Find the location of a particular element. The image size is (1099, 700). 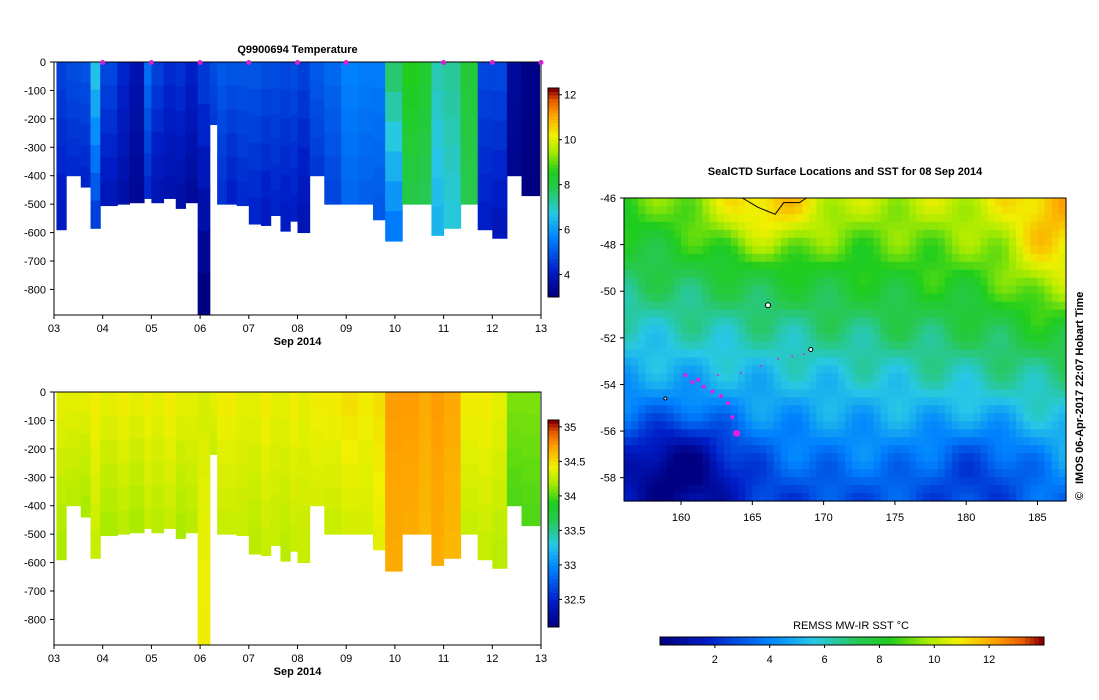

y-tick-label: -400 is located at coordinates (35, 177).